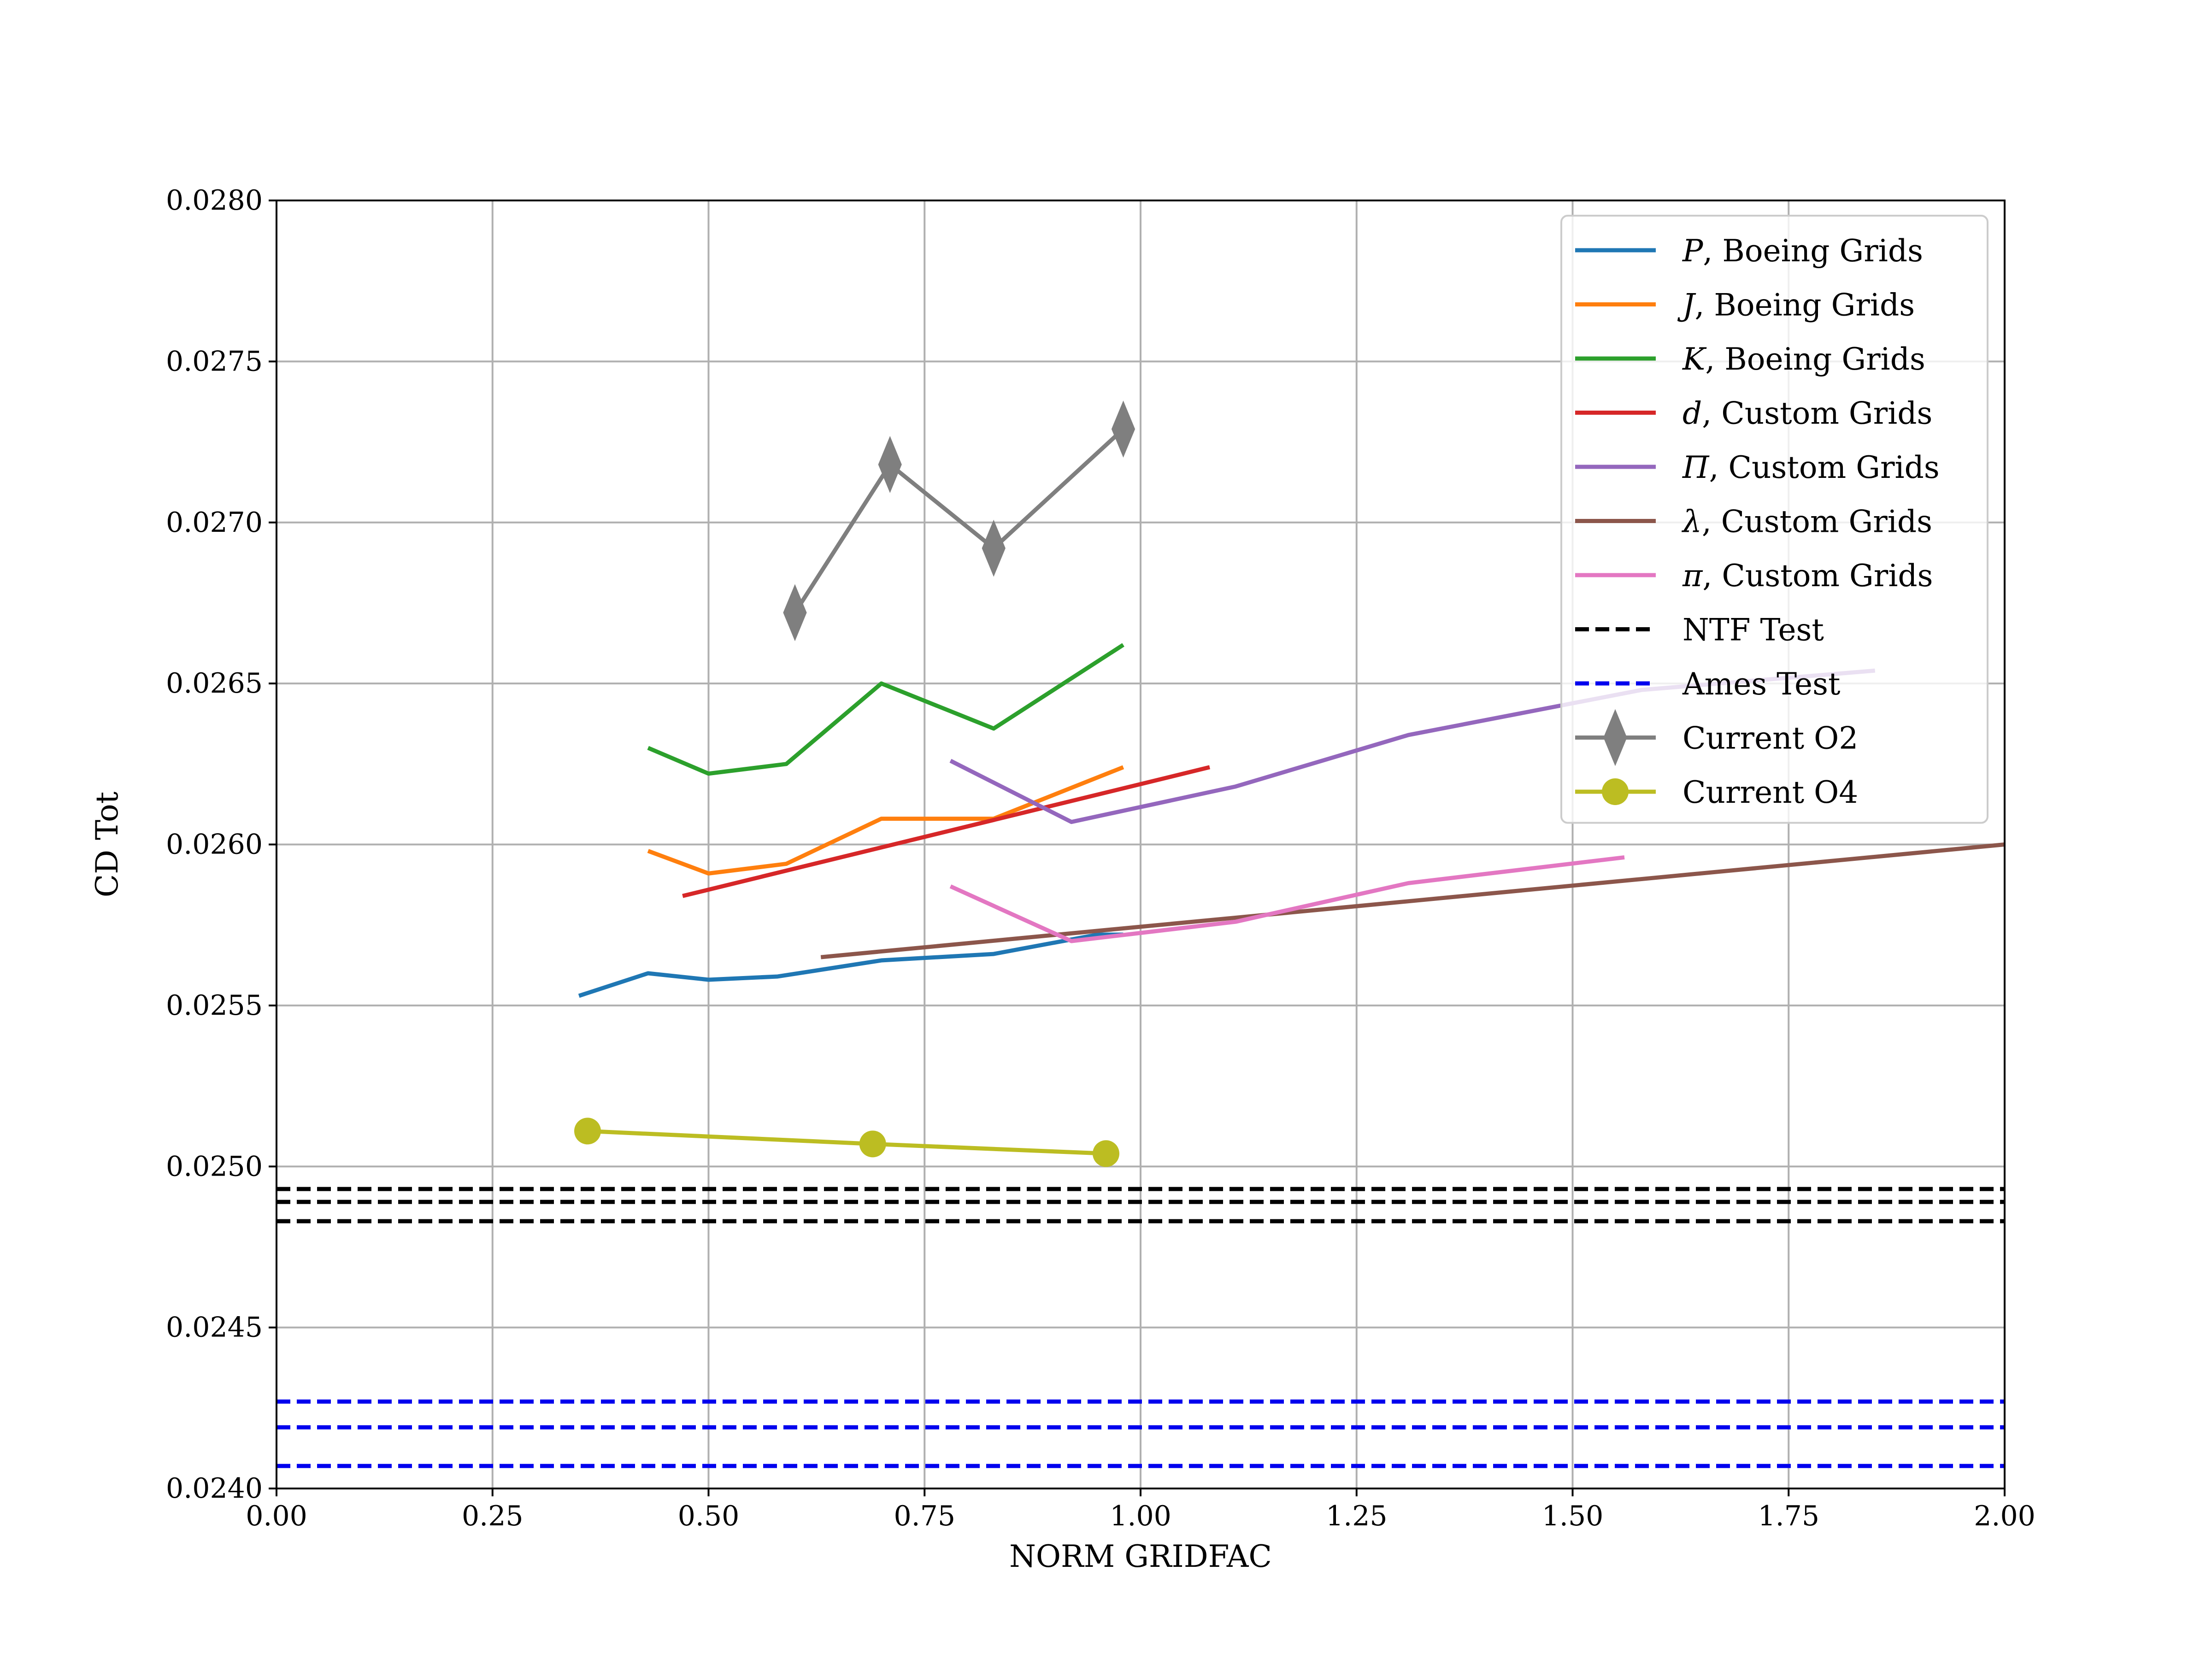 This screenshot has height=1659, width=2212. I want to click on legend-item: d, Custom Grids, so click(1753, 413).